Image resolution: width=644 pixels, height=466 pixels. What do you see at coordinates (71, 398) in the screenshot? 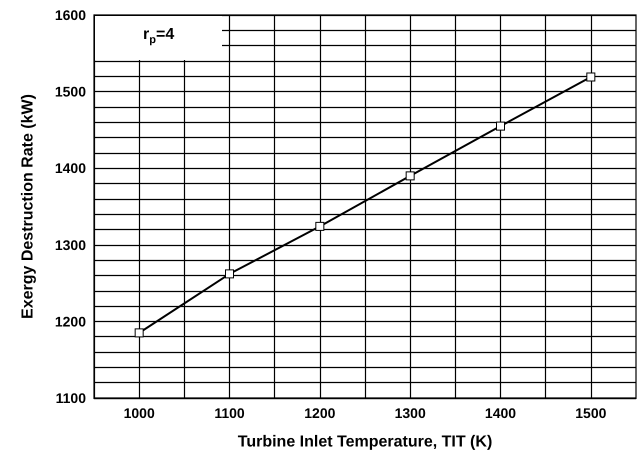
I see `y-tick-label: 1100` at bounding box center [71, 398].